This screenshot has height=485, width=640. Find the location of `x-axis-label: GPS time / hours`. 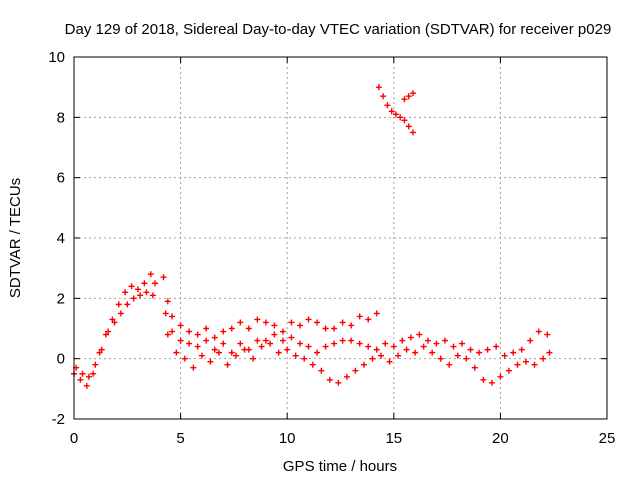

x-axis-label: GPS time / hours is located at coordinates (340, 466).